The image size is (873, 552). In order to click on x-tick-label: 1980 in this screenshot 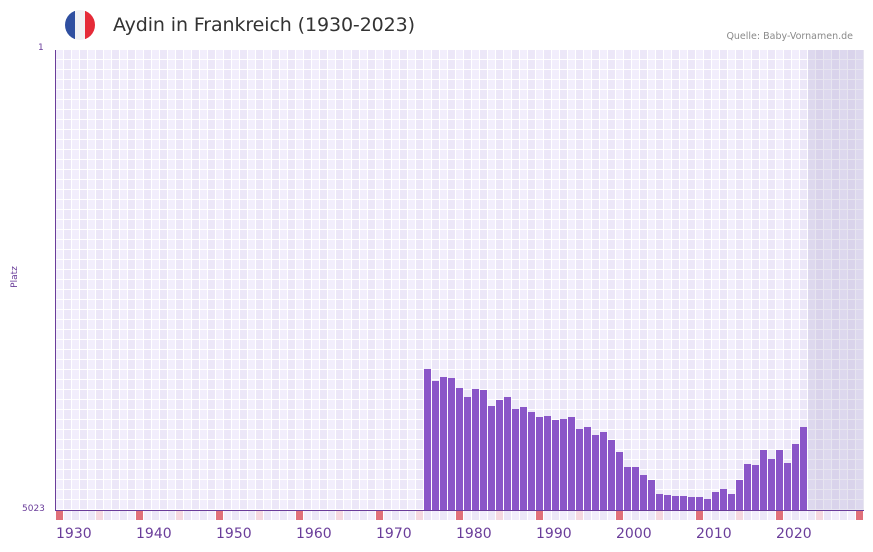, I will do `click(474, 534)`.